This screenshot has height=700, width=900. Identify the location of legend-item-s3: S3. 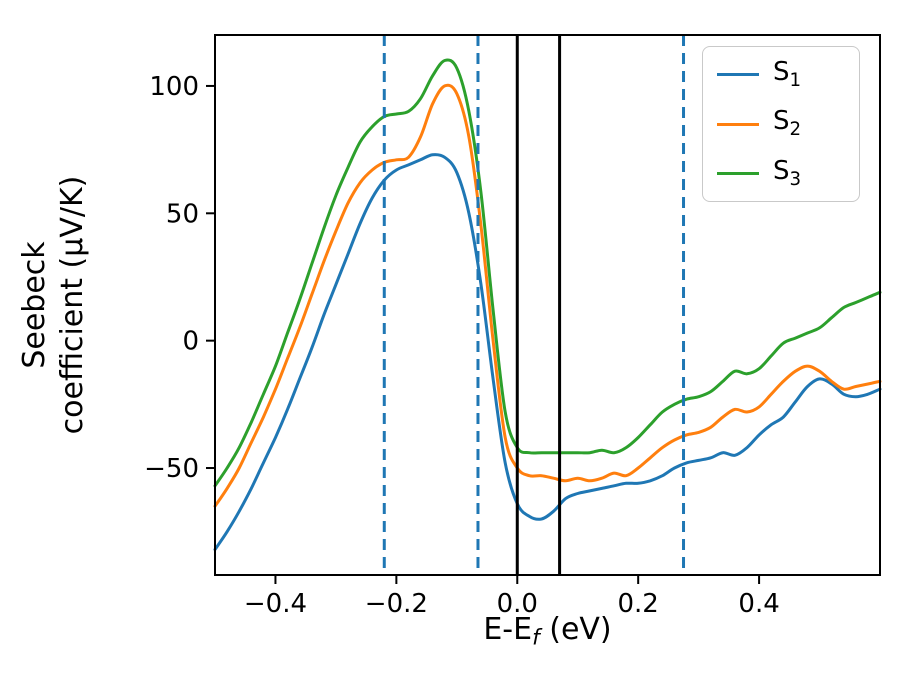
(781, 173).